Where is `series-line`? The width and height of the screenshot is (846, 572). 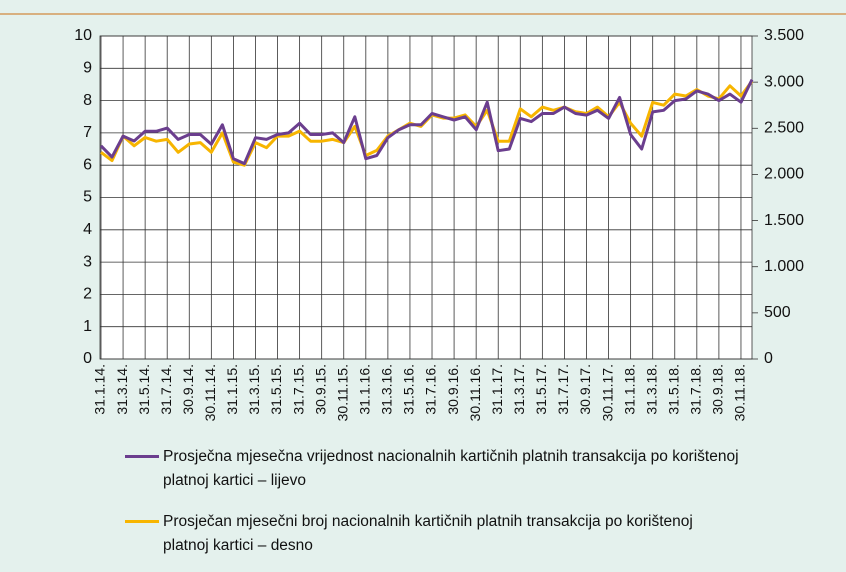 series-line is located at coordinates (426, 122).